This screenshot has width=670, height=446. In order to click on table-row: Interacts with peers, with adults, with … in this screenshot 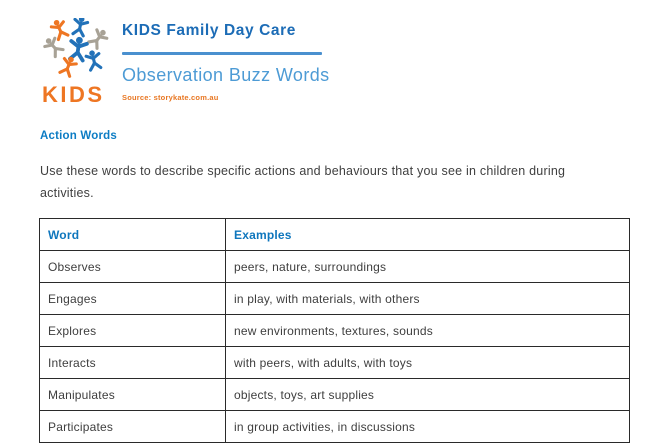, I will do `click(334, 362)`.